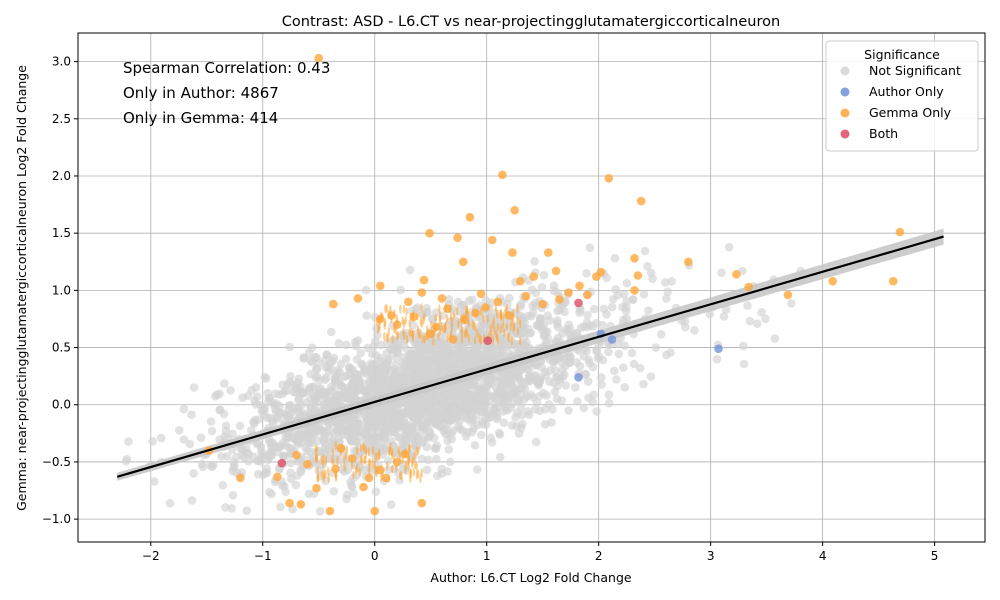 This screenshot has width=1000, height=600. I want to click on y-tick-label: 2.0, so click(61, 176).